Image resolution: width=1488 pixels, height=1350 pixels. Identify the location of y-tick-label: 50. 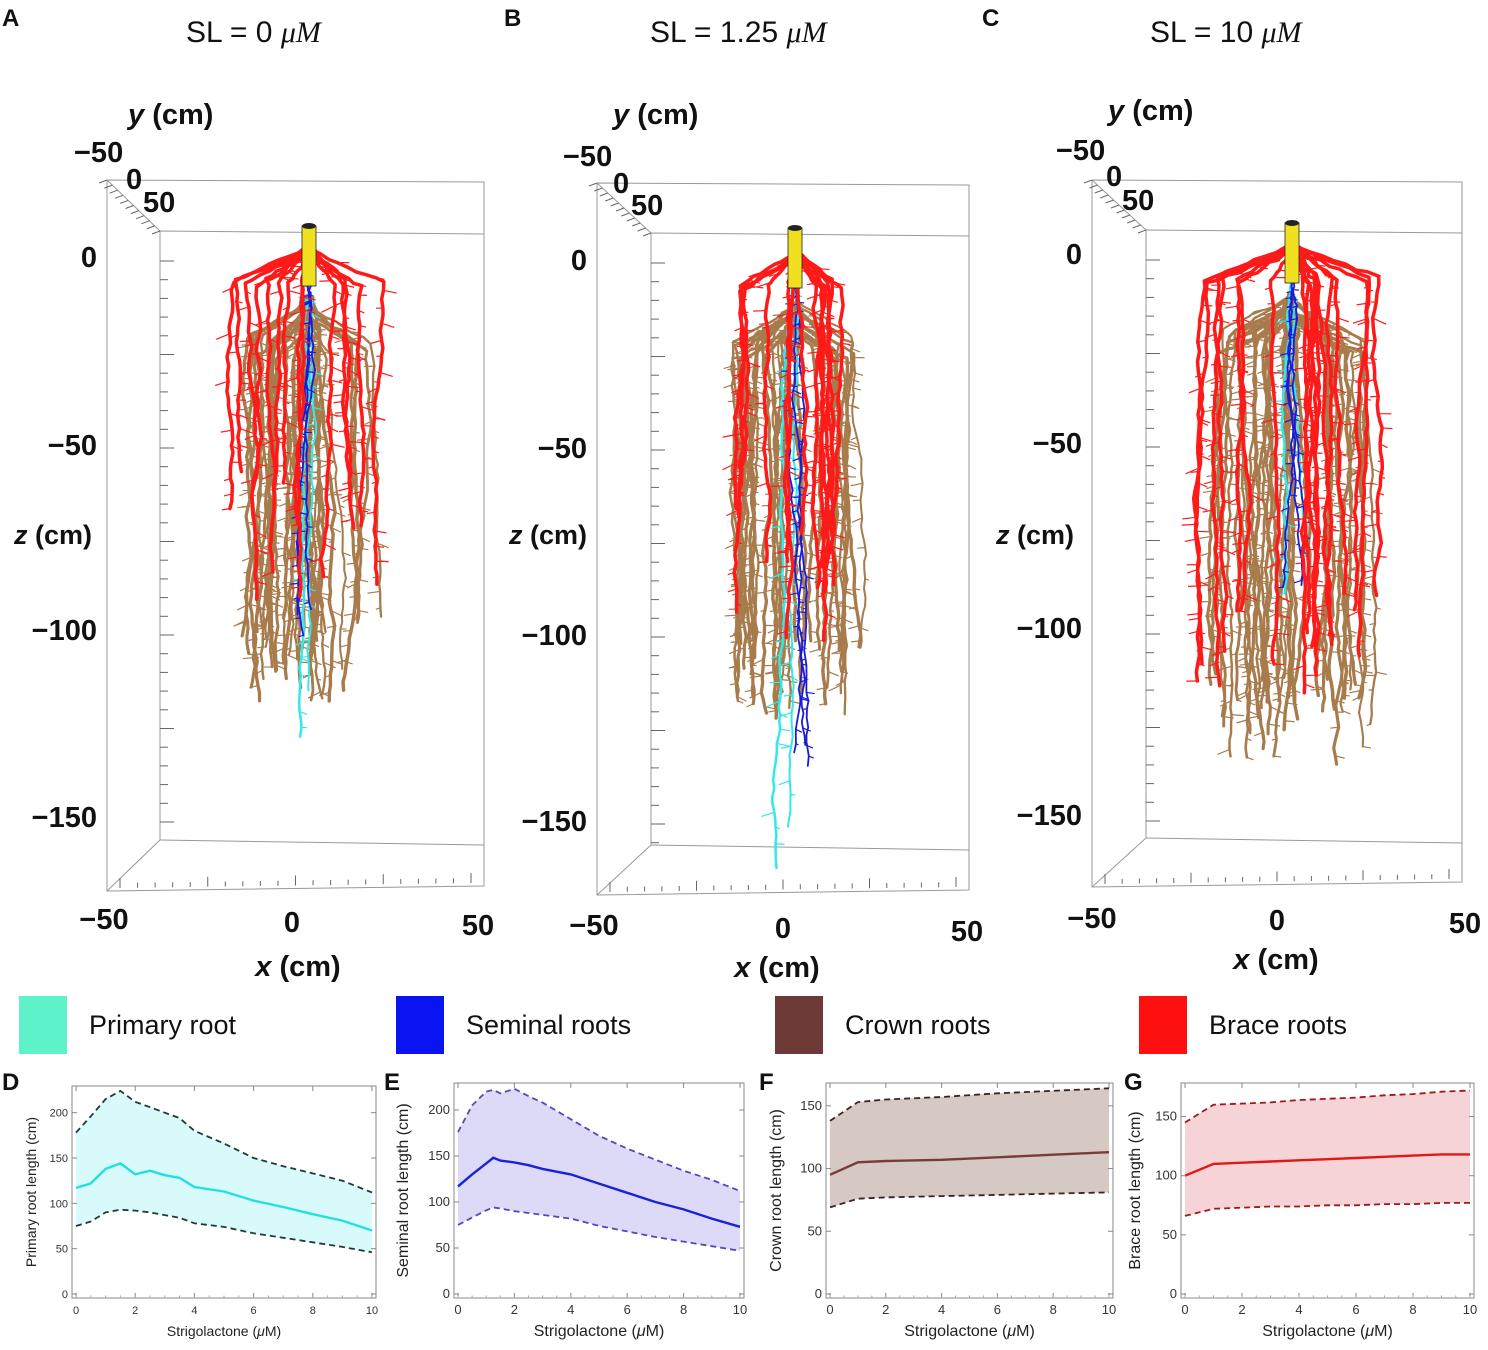
(1138, 201).